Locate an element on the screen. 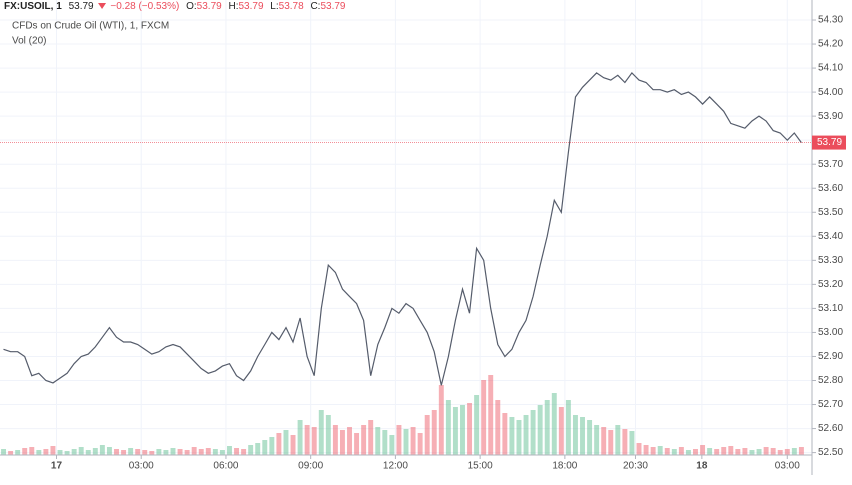 The image size is (852, 485). x-tick-label: 20:30 is located at coordinates (635, 466).